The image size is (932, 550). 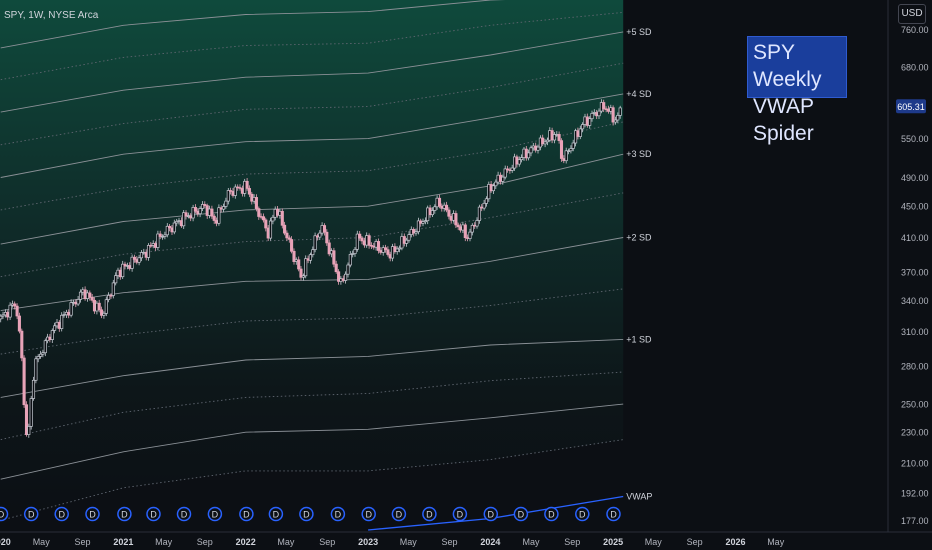 I want to click on dividend-marker-4: D, so click(x=124, y=514).